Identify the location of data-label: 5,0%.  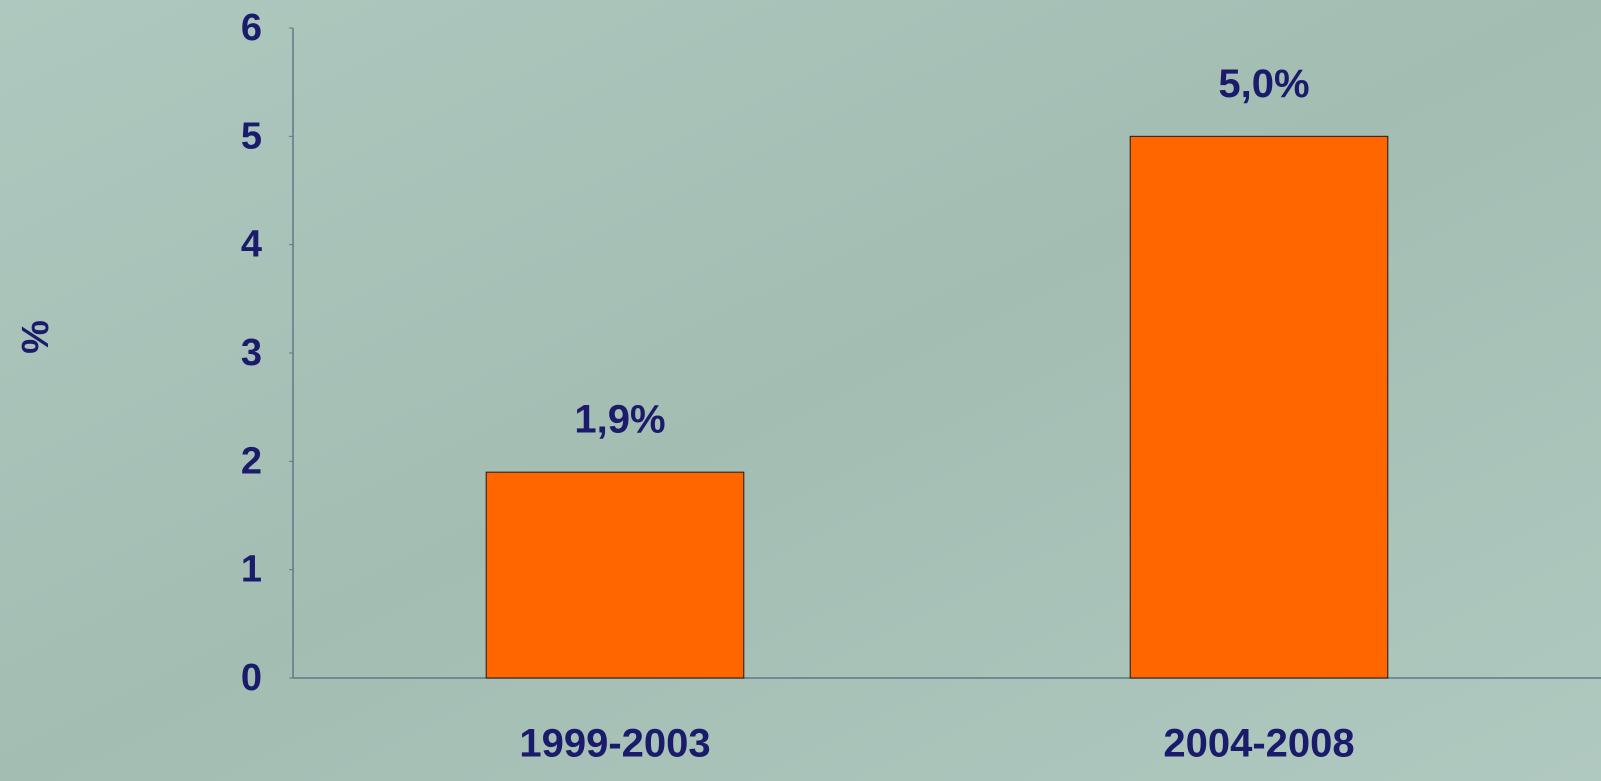
(1263, 84).